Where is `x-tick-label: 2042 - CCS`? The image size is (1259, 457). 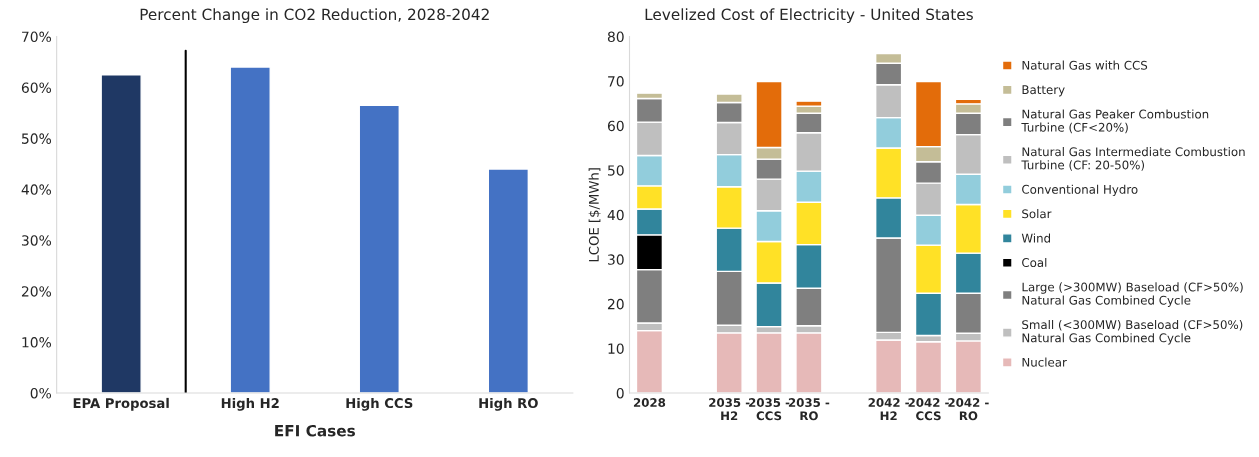 x-tick-label: 2042 - CCS is located at coordinates (928, 409).